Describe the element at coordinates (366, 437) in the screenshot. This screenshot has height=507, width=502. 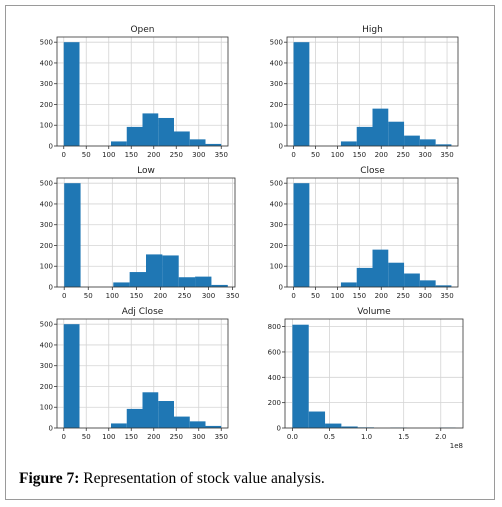
I see `x-tick-label: 1.0` at that location.